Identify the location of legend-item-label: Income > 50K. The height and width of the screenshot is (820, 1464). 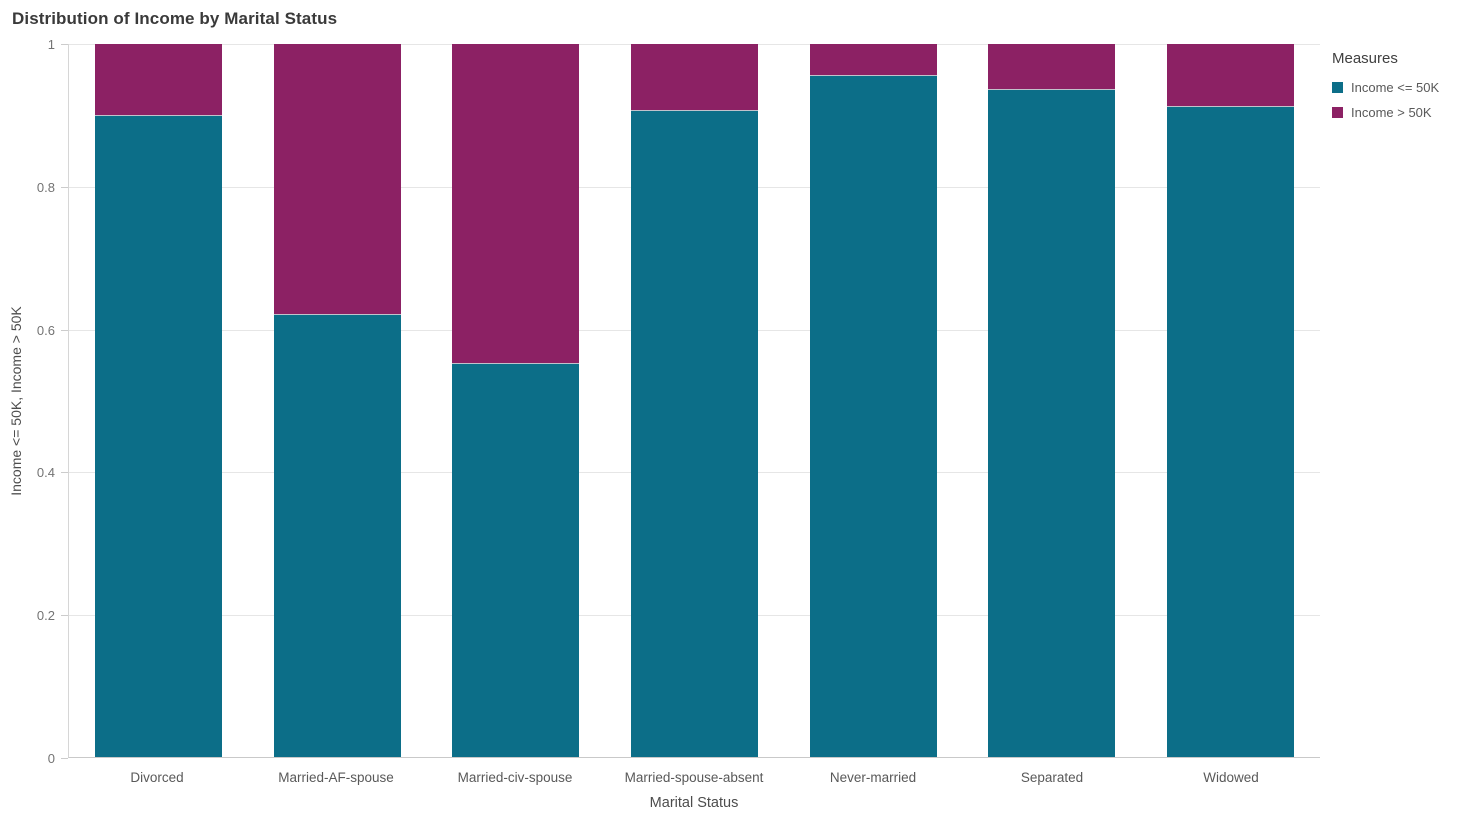
(1391, 112).